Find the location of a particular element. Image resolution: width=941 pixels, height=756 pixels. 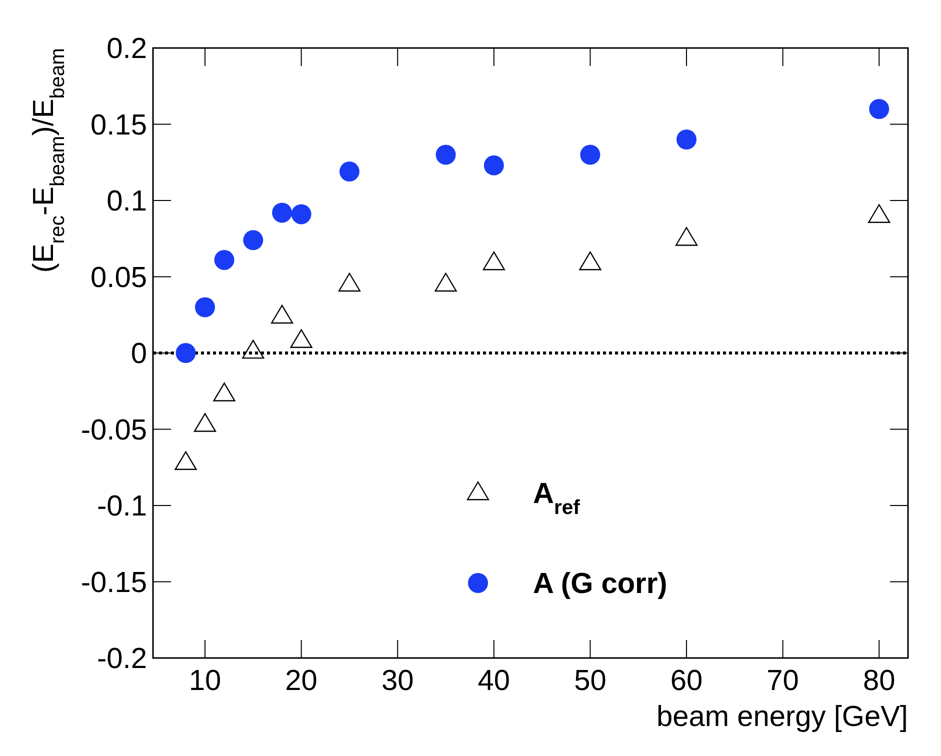

x-tick-label: 70 is located at coordinates (782, 681).